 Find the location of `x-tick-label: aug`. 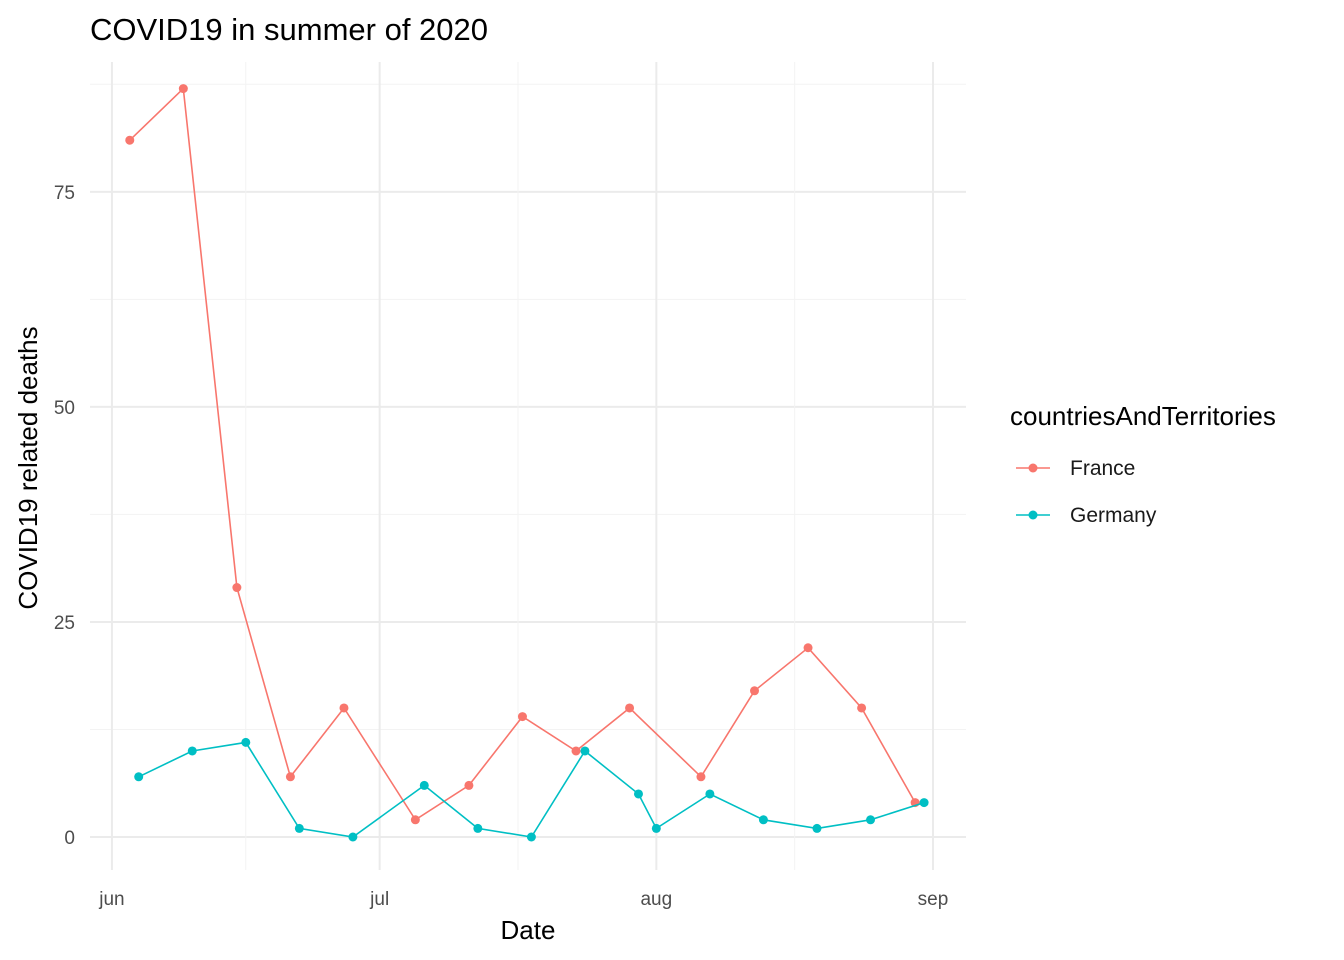

x-tick-label: aug is located at coordinates (656, 899).